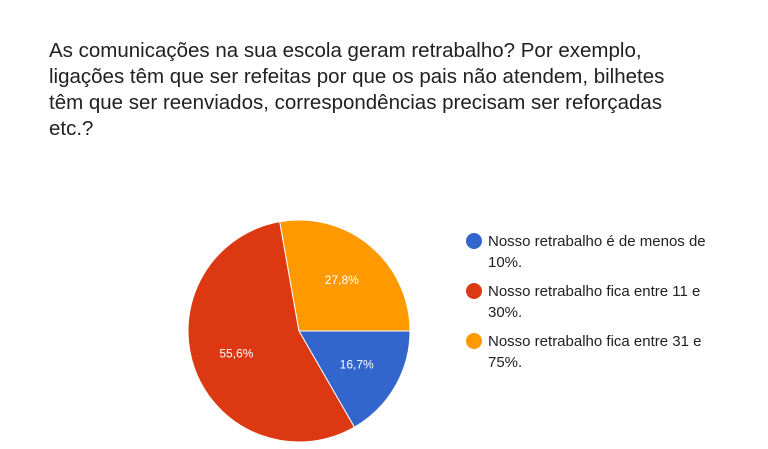 This screenshot has width=768, height=449. Describe the element at coordinates (342, 280) in the screenshot. I see `pie-slice-label: 27,8%` at that location.